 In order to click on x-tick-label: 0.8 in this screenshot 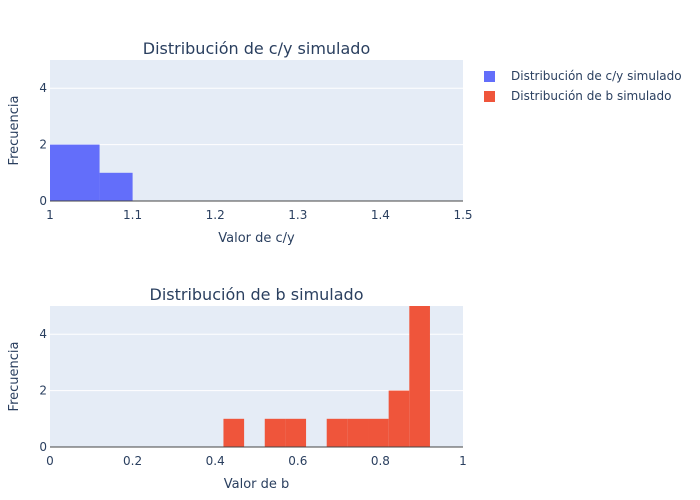, I will do `click(380, 461)`.